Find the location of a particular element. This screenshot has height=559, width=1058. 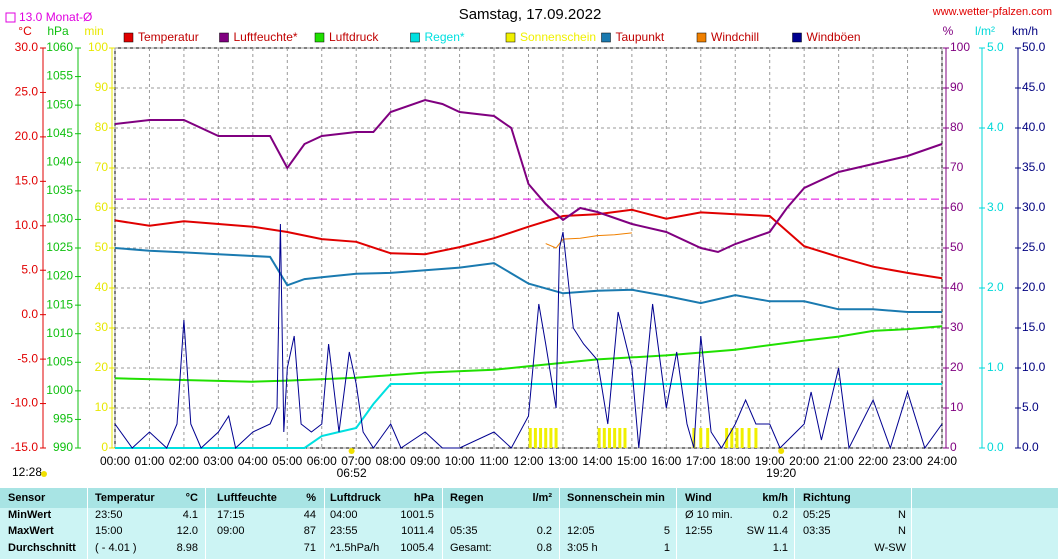

x-tick-label: 07:00 is located at coordinates (356, 461).